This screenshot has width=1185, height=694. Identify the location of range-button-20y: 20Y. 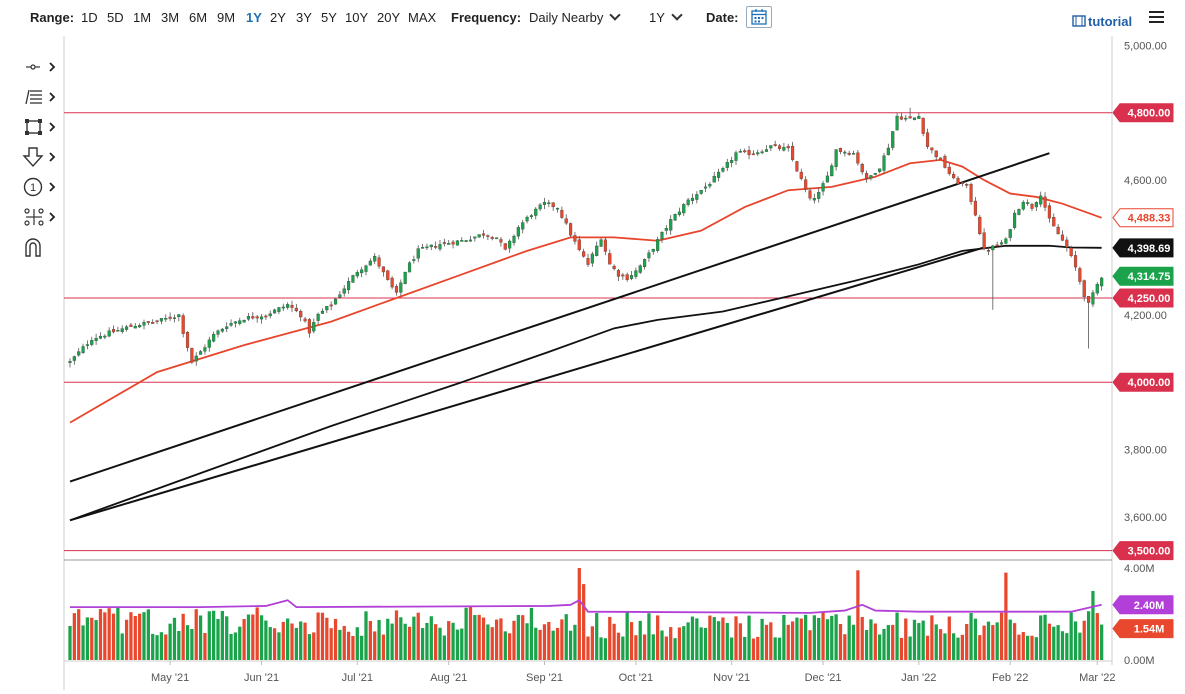
(389, 17).